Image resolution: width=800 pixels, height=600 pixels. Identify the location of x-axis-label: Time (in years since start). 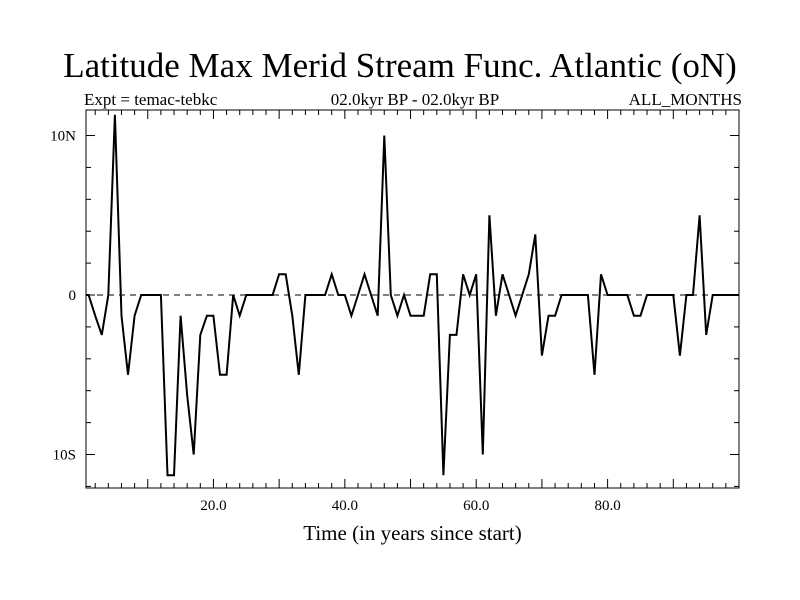
(412, 533).